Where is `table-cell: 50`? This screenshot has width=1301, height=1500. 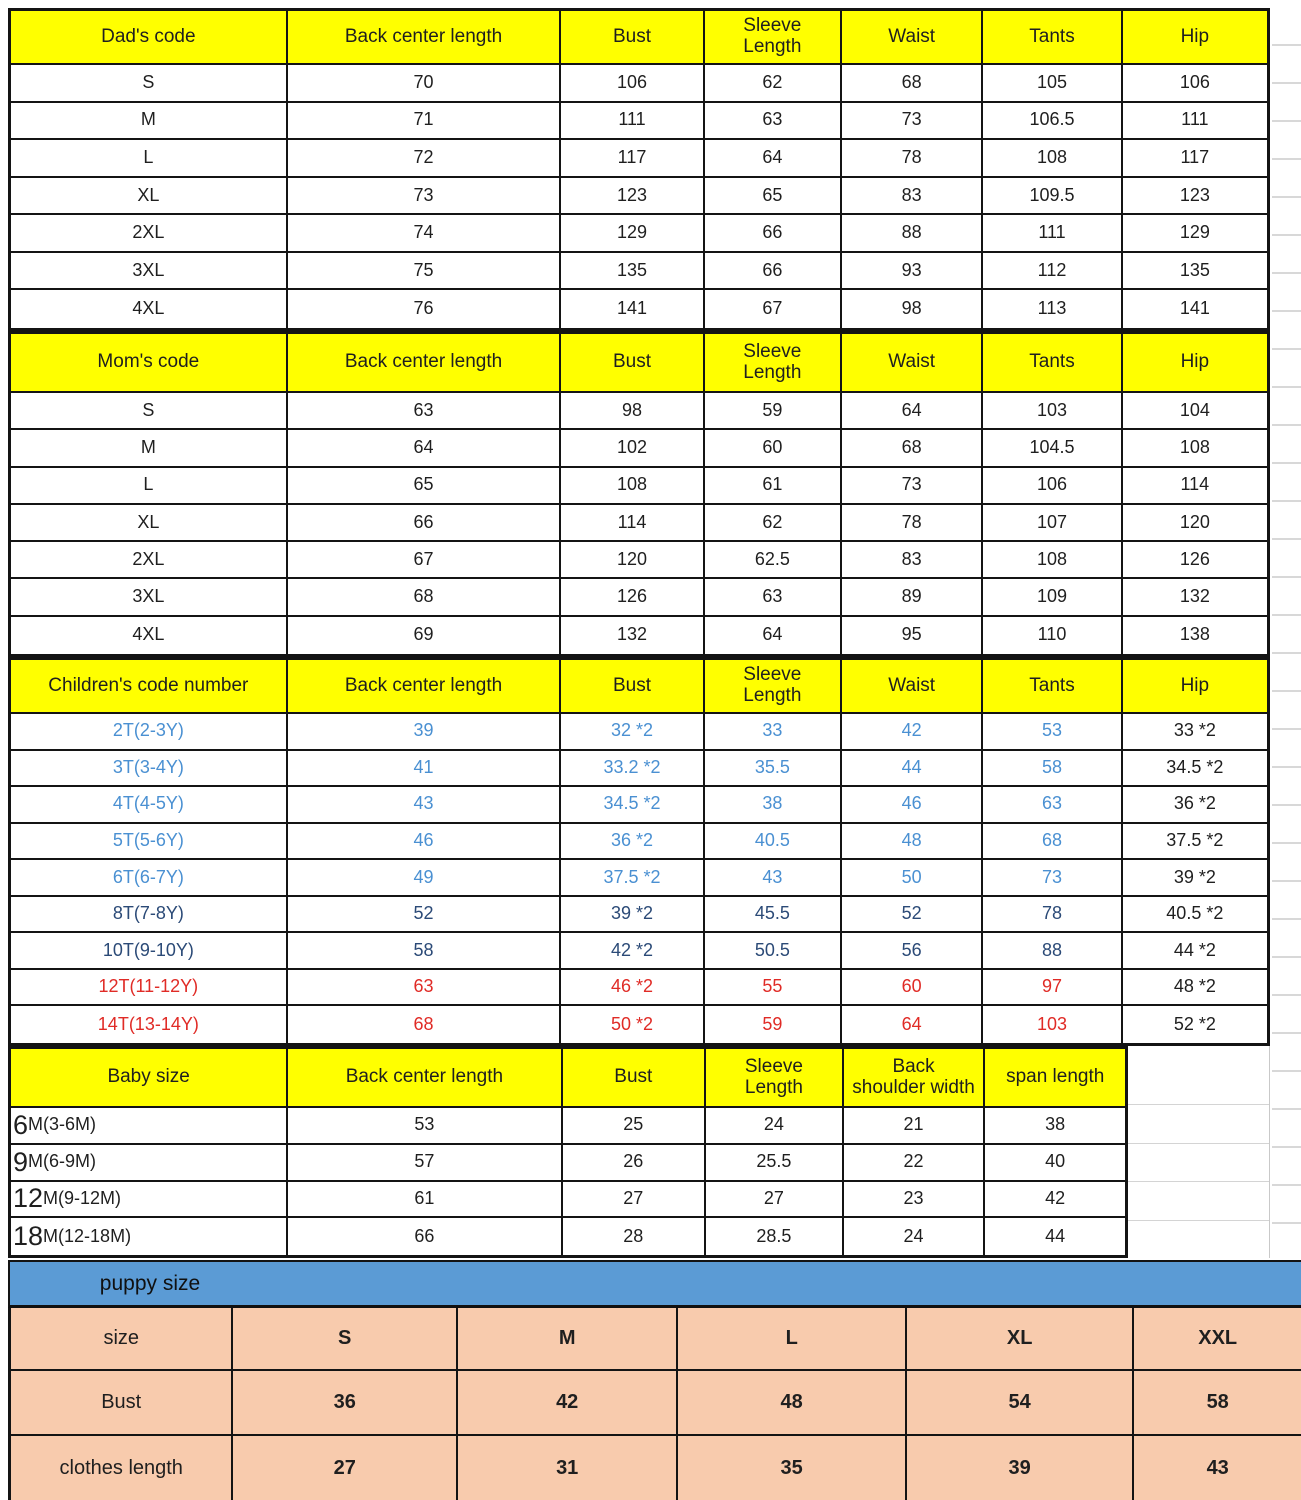
table-cell: 50 is located at coordinates (913, 878).